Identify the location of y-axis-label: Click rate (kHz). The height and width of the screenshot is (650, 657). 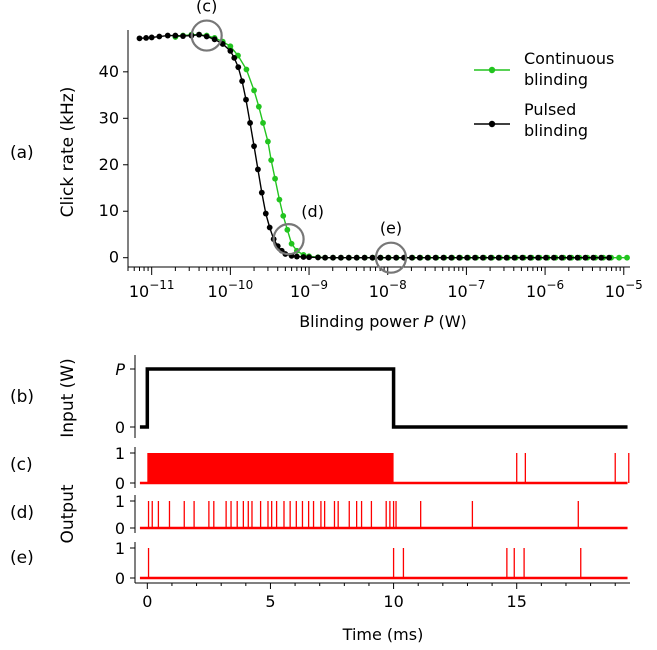
(68, 152).